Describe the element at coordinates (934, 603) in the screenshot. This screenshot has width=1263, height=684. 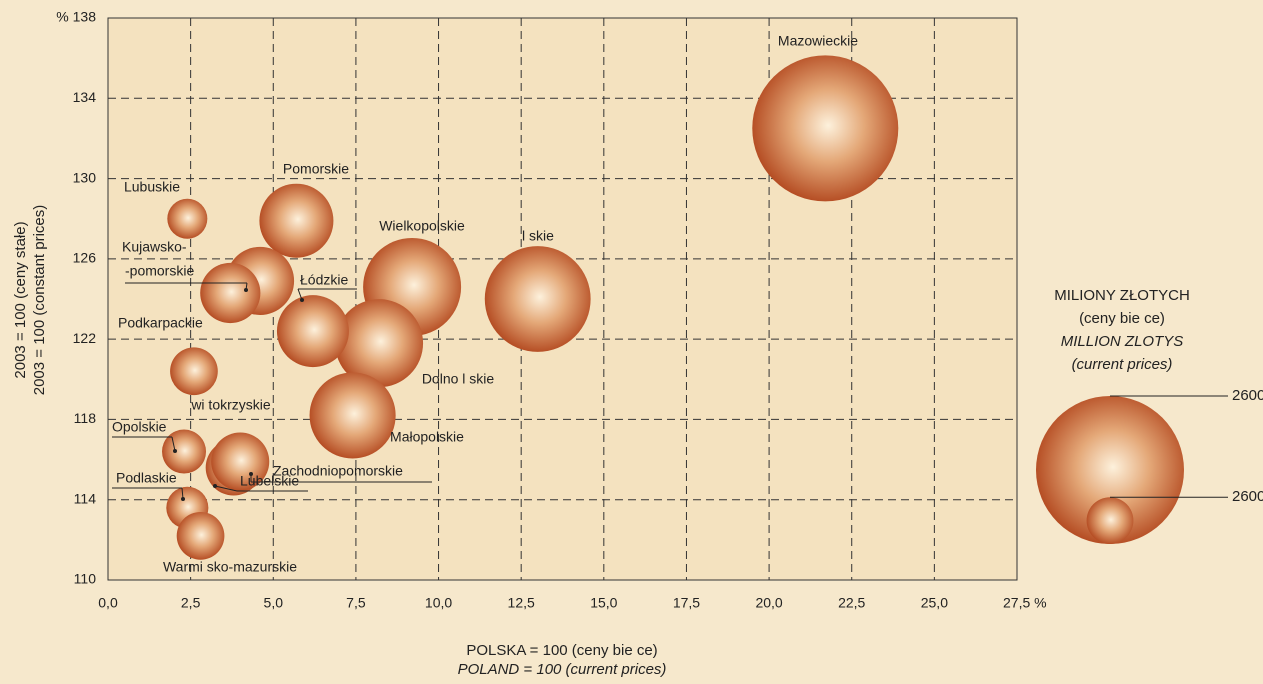
I see `x-tick-label: 25,0` at that location.